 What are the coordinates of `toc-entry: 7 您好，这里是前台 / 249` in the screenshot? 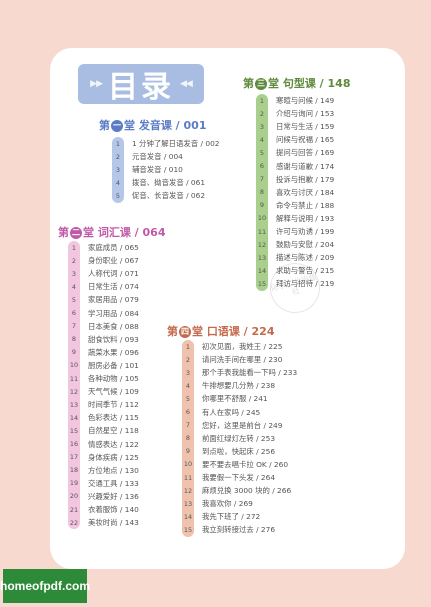 It's located at (232, 425).